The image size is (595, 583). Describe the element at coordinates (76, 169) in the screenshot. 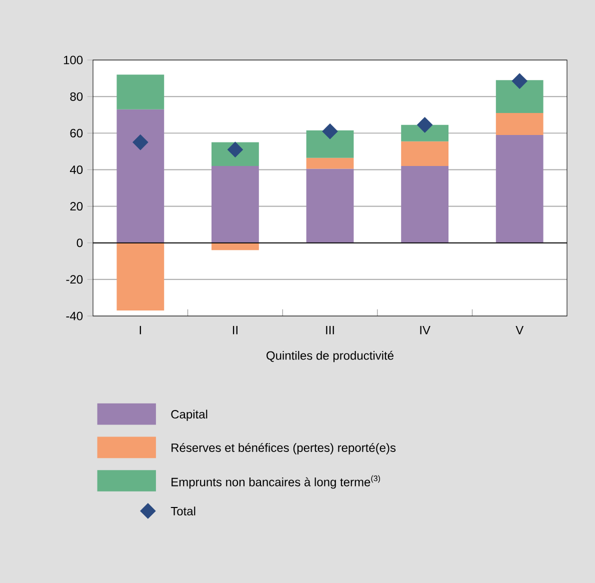

I see `y-tick-label: 40` at that location.